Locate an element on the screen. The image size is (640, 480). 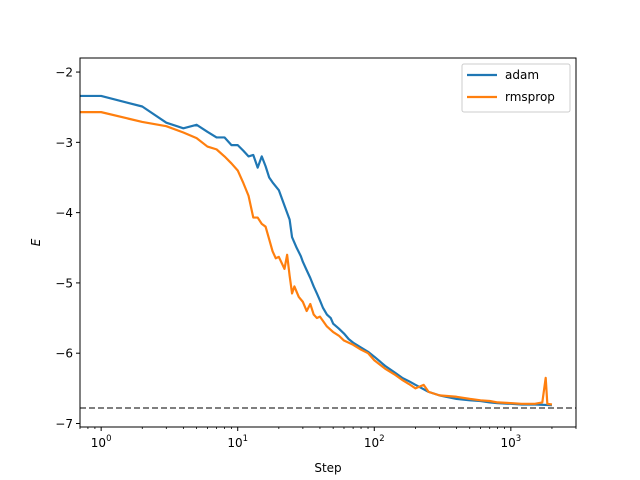
y-tick-label: −6 is located at coordinates (64, 354).